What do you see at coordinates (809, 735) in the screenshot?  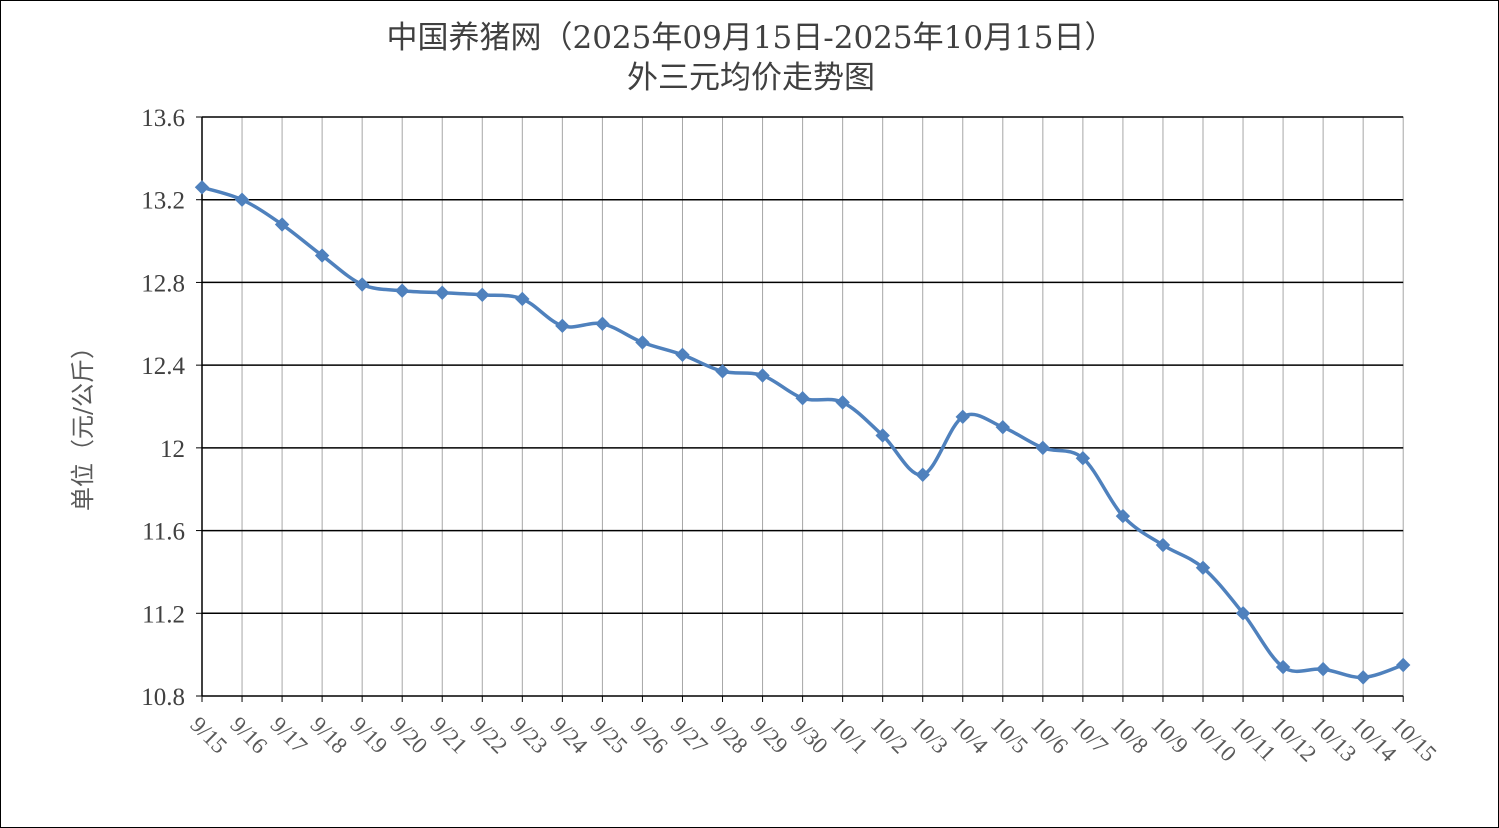 I see `x-tick-label: 9/30` at bounding box center [809, 735].